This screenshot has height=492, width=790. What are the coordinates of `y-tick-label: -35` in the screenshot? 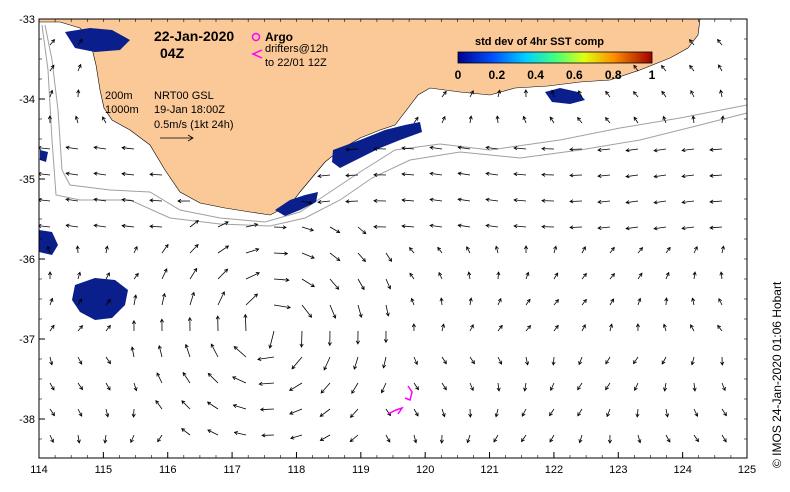 It's located at (27, 180).